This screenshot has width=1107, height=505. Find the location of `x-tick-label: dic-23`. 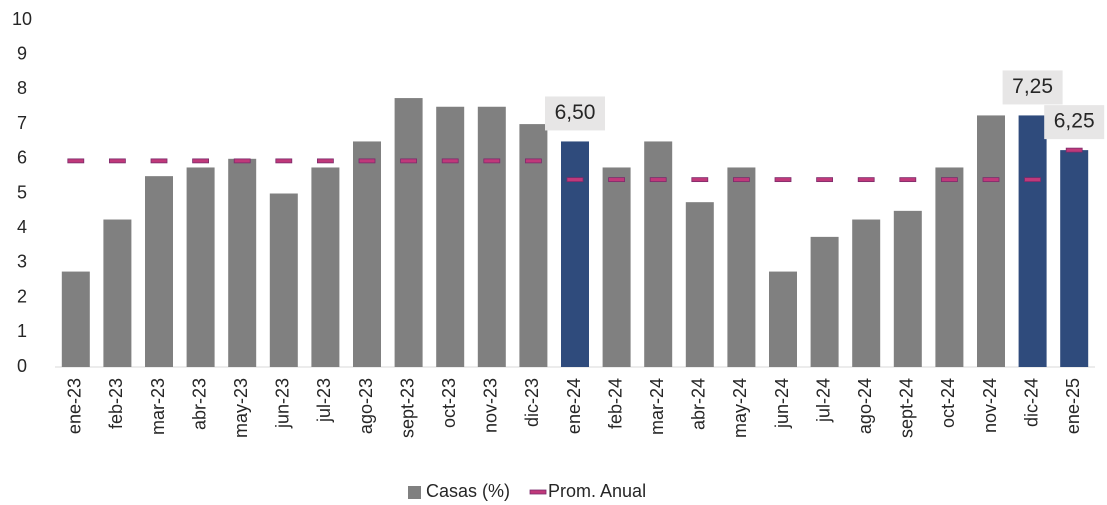

x-tick-label: dic-23 is located at coordinates (532, 402).